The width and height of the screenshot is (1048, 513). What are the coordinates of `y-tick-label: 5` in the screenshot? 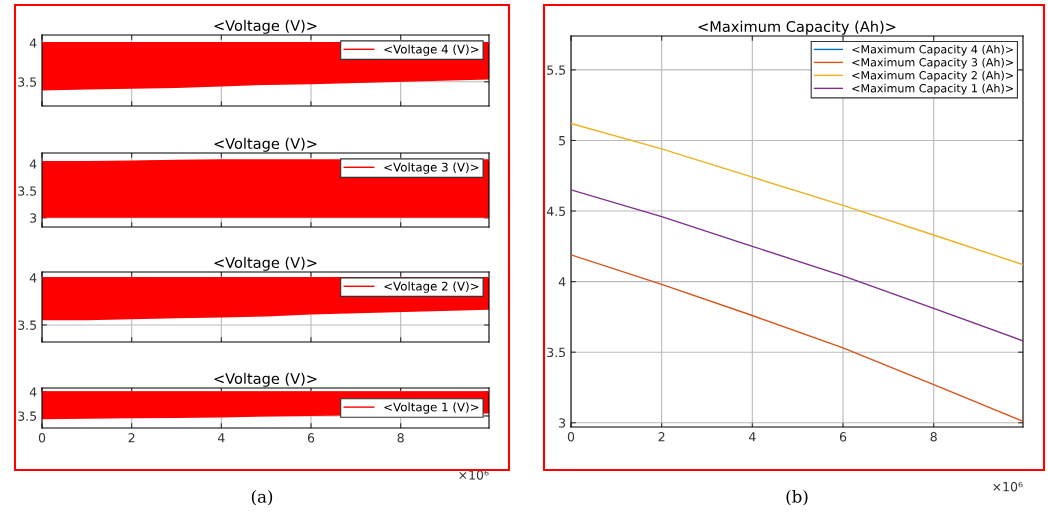 It's located at (562, 141).